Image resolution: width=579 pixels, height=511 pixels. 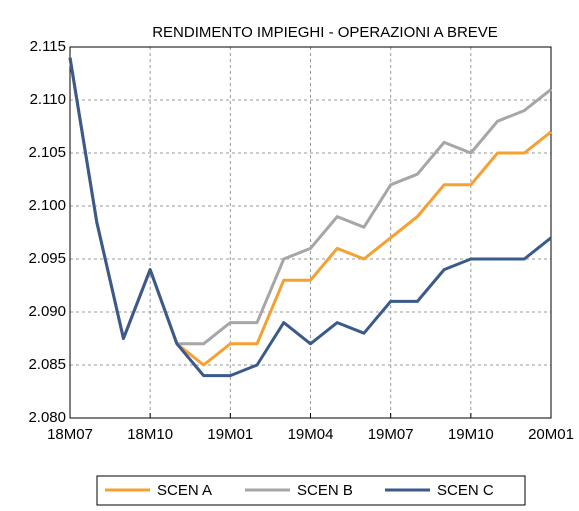 I want to click on y-tick-label: 2.110, so click(x=48, y=99).